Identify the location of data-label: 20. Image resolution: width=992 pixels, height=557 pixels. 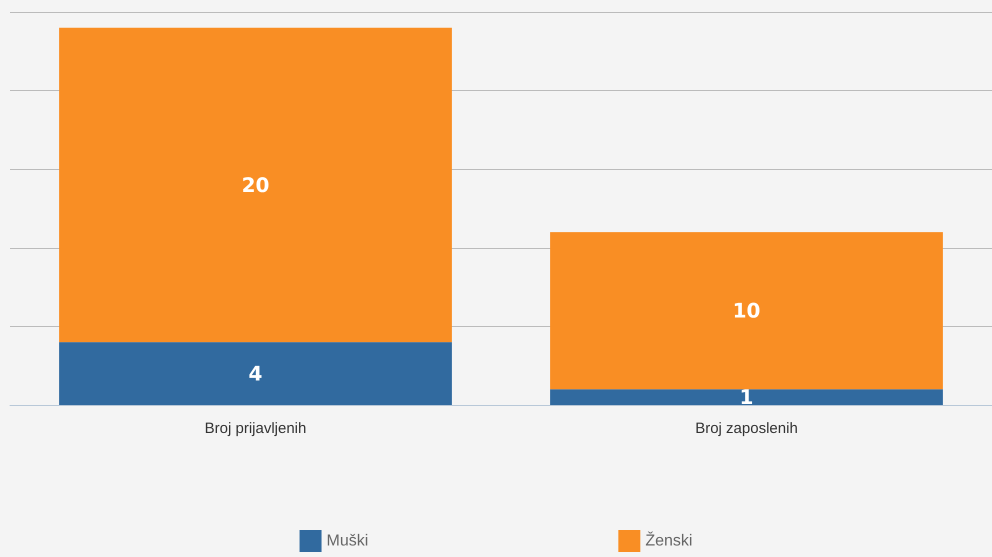
(256, 184).